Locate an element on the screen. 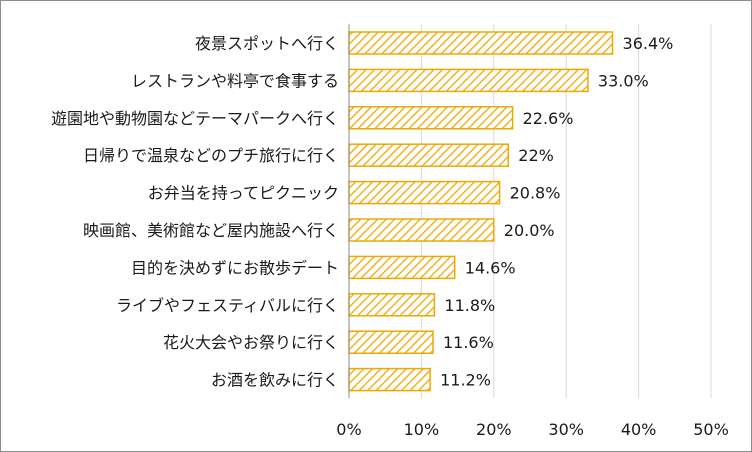  data-label: 36.4% is located at coordinates (648, 43).